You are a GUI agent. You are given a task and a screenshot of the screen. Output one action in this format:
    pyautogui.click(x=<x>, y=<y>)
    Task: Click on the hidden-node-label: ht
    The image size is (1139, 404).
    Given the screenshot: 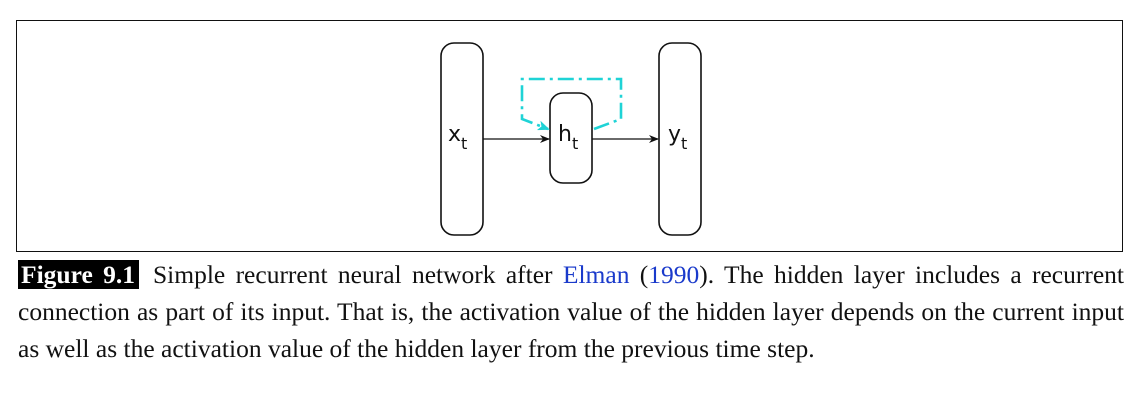 What is the action you would take?
    pyautogui.click(x=568, y=137)
    